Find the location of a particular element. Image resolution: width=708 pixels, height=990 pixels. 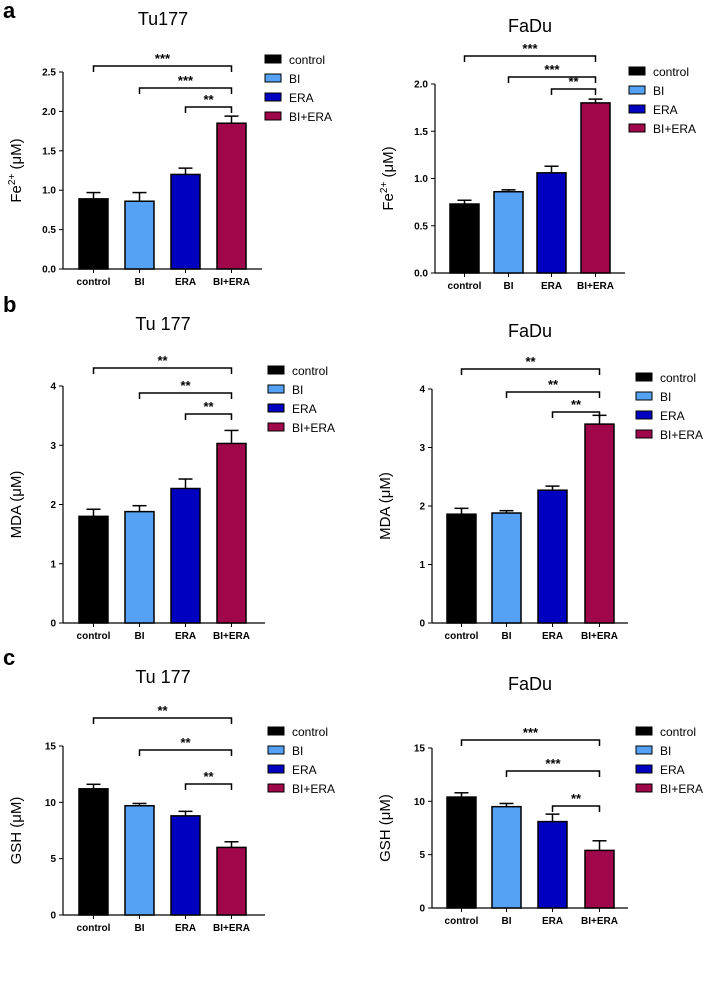

y-label-sup: 2+ is located at coordinates (384, 188).